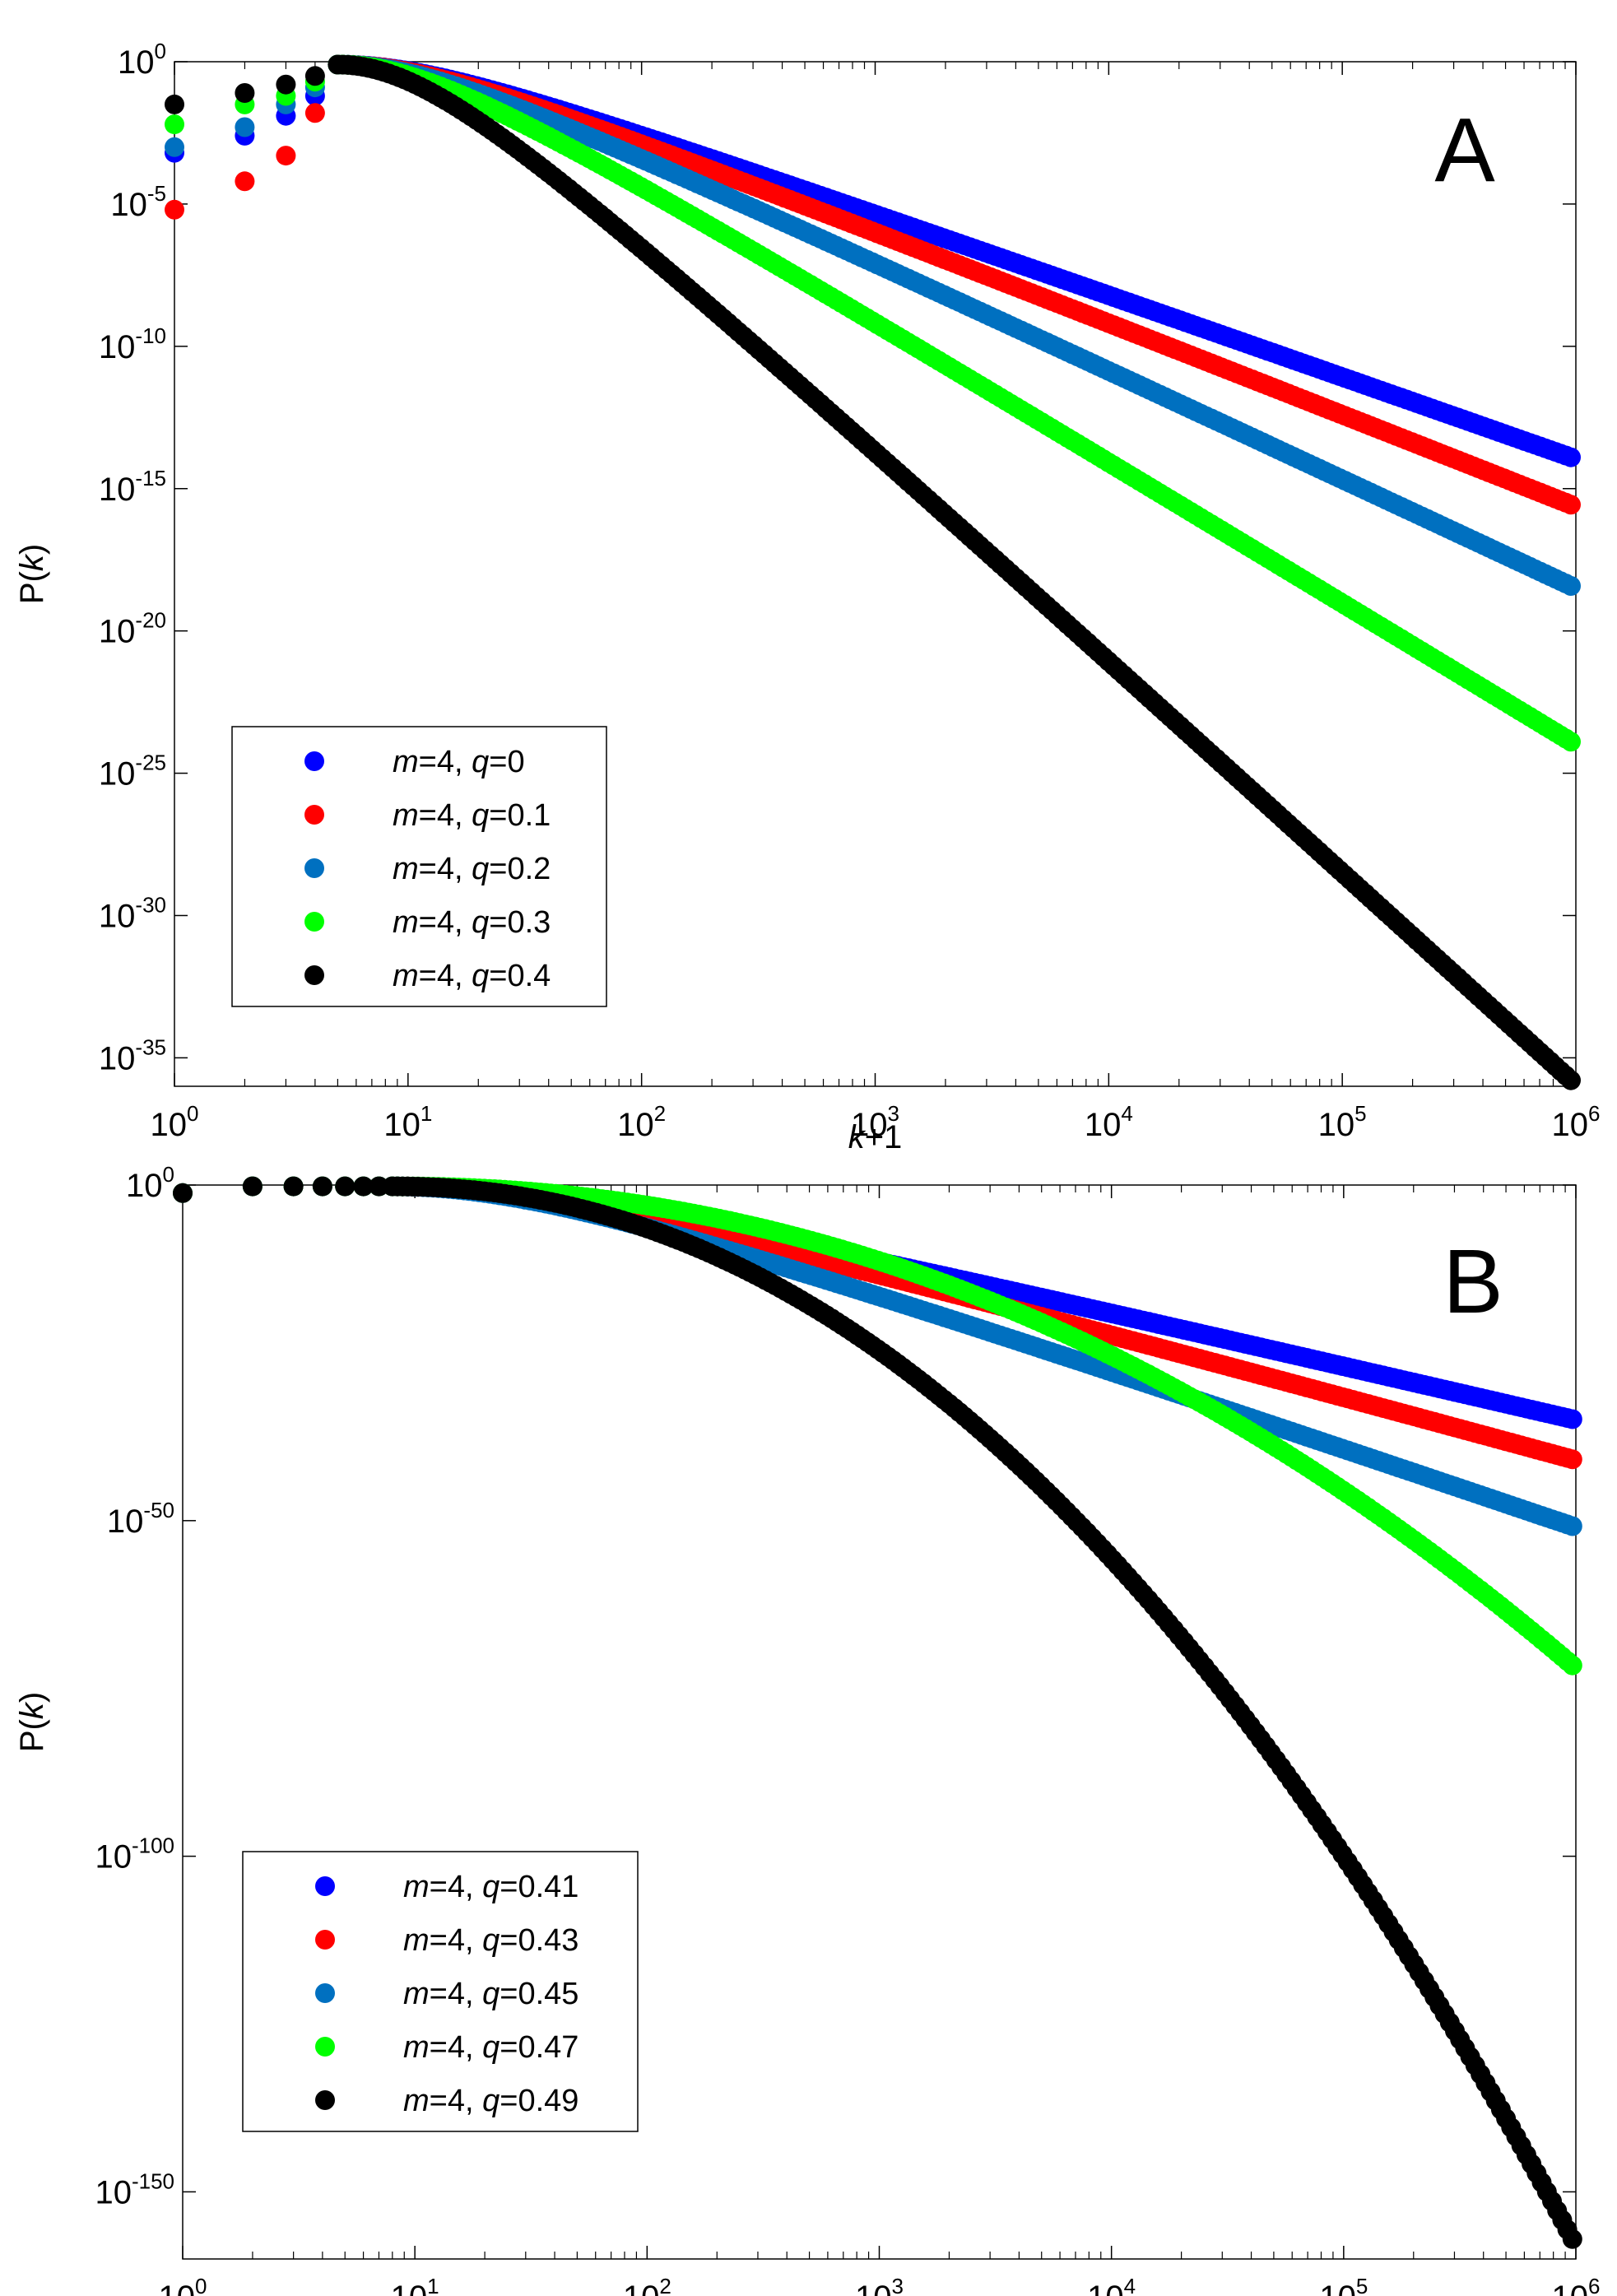 The image size is (1617, 2296). Describe the element at coordinates (529, 976) in the screenshot. I see `panel-a-legend-q: 0.4` at that location.